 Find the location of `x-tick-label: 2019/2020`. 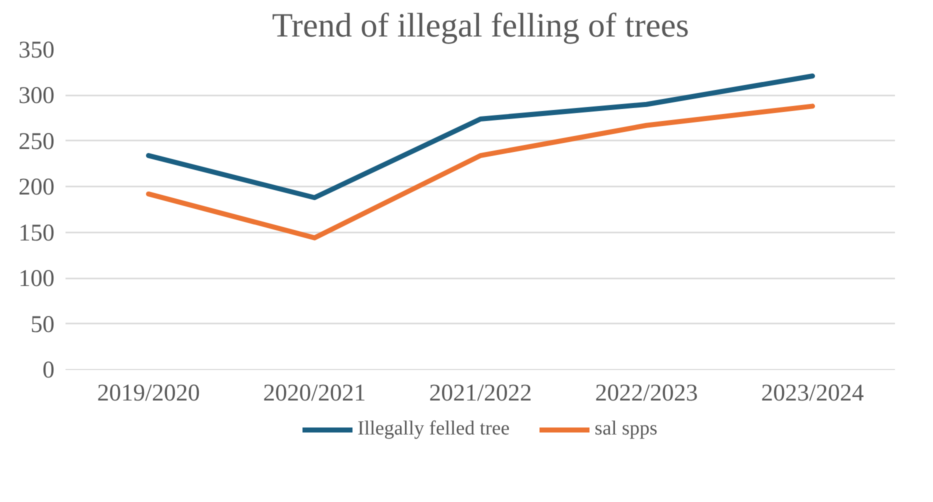

x-tick-label: 2019/2020 is located at coordinates (148, 393).